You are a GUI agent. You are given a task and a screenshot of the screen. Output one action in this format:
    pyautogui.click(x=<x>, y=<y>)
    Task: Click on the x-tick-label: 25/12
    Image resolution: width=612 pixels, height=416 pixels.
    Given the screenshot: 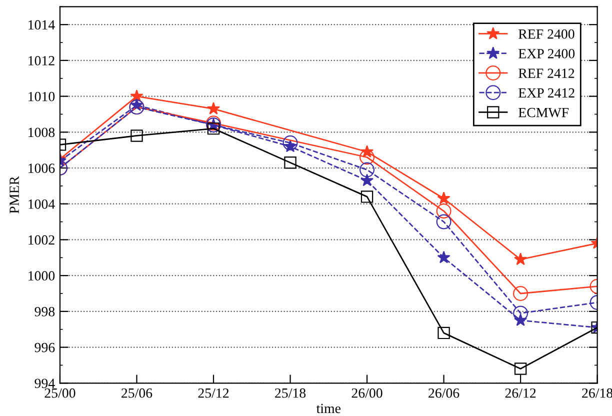 What is the action you would take?
    pyautogui.click(x=213, y=393)
    